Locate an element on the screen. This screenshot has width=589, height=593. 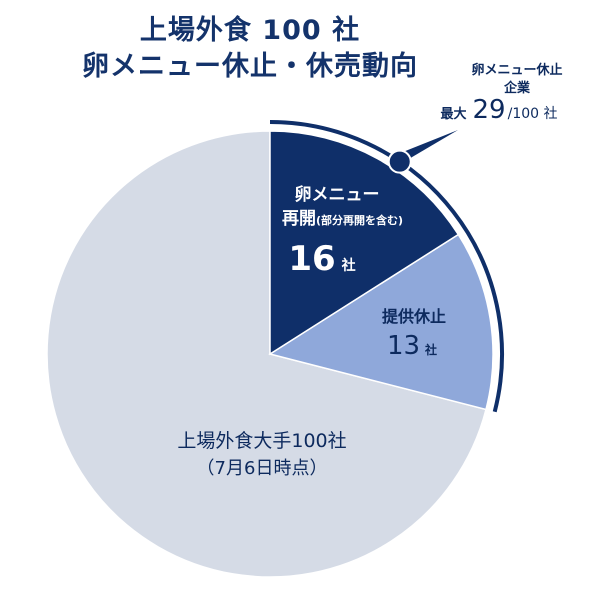
resumed-value: 16 社 is located at coordinates (321, 259).